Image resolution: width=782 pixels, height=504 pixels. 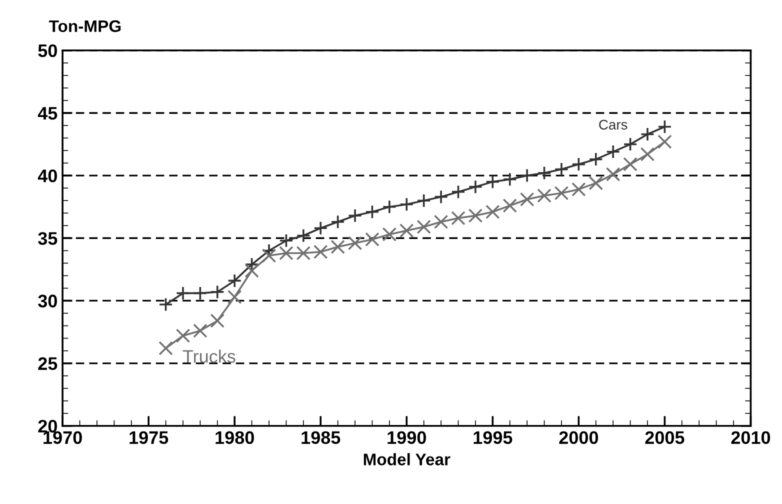 I want to click on series-label: Cars, so click(x=613, y=125).